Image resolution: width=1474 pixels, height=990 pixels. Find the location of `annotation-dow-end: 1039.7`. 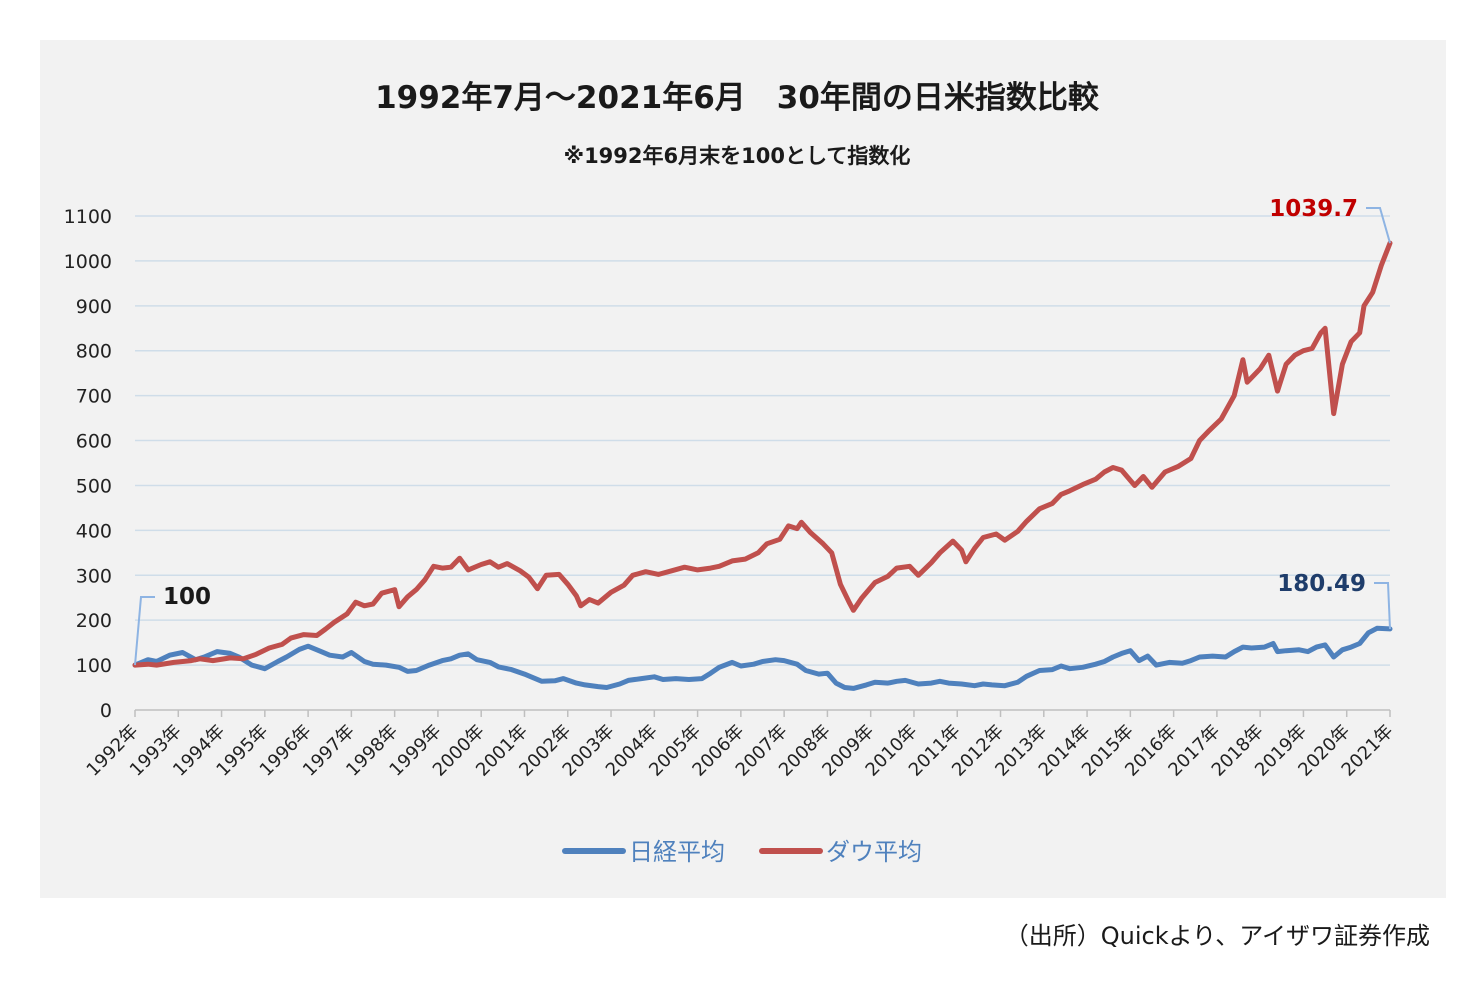

annotation-dow-end: 1039.7 is located at coordinates (1313, 209).